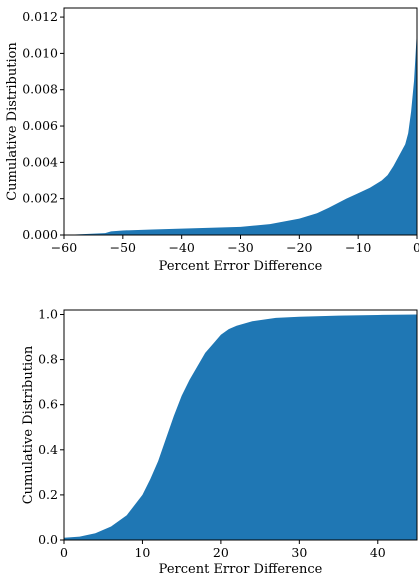 The height and width of the screenshot is (576, 419). I want to click on x-tick-label: 40, so click(378, 552).